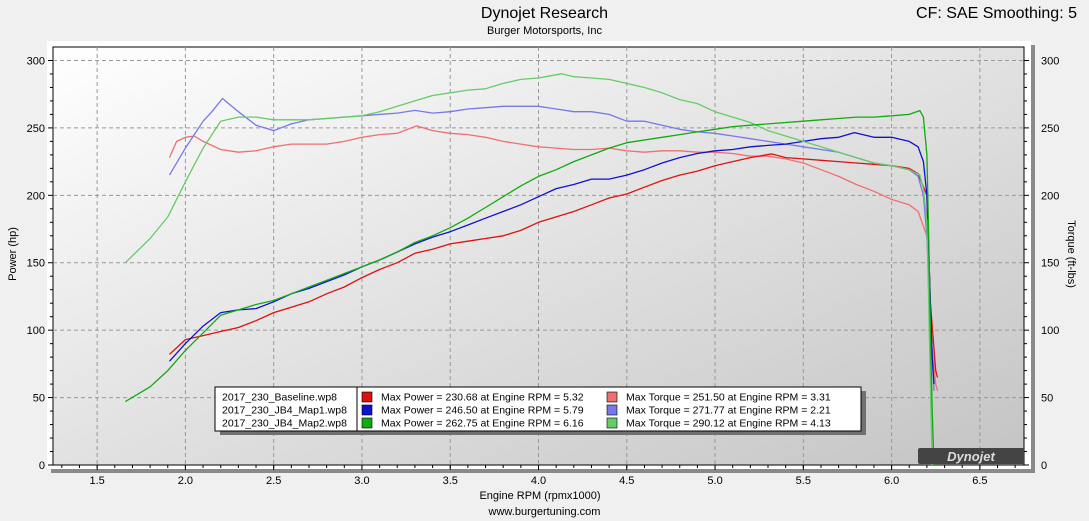  What do you see at coordinates (1044, 466) in the screenshot?
I see `y2-tick-label: 0` at bounding box center [1044, 466].